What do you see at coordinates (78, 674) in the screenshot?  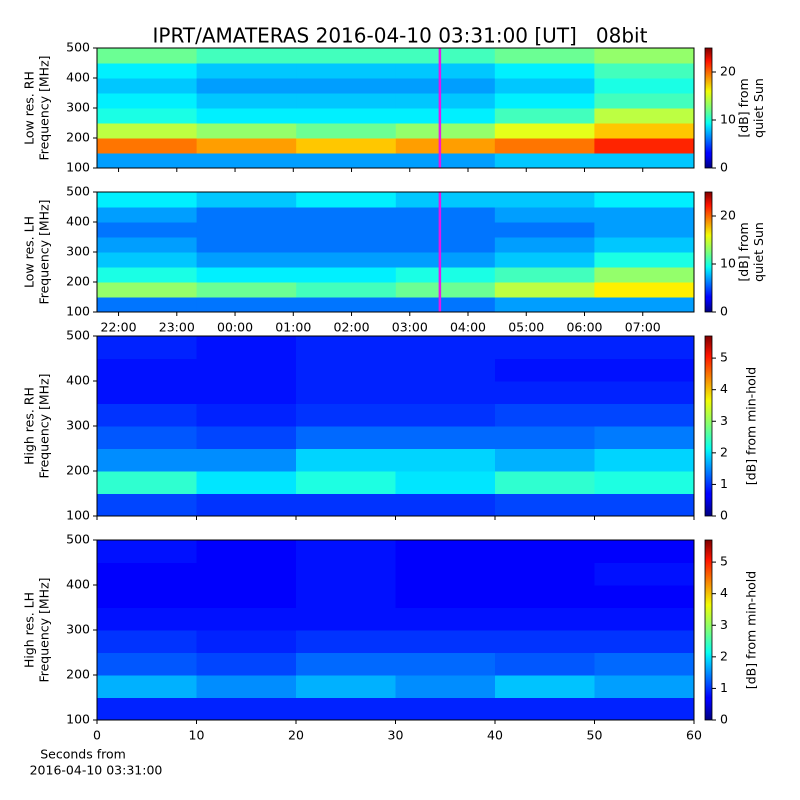 I see `y-tick-label: 200` at bounding box center [78, 674].